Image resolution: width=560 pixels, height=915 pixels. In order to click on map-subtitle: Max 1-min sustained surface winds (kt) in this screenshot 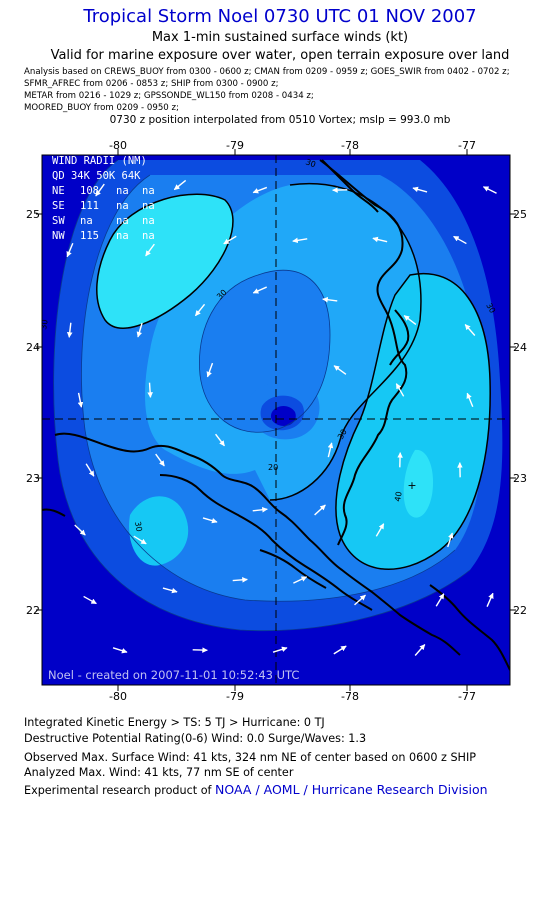, I will do `click(280, 37)`.